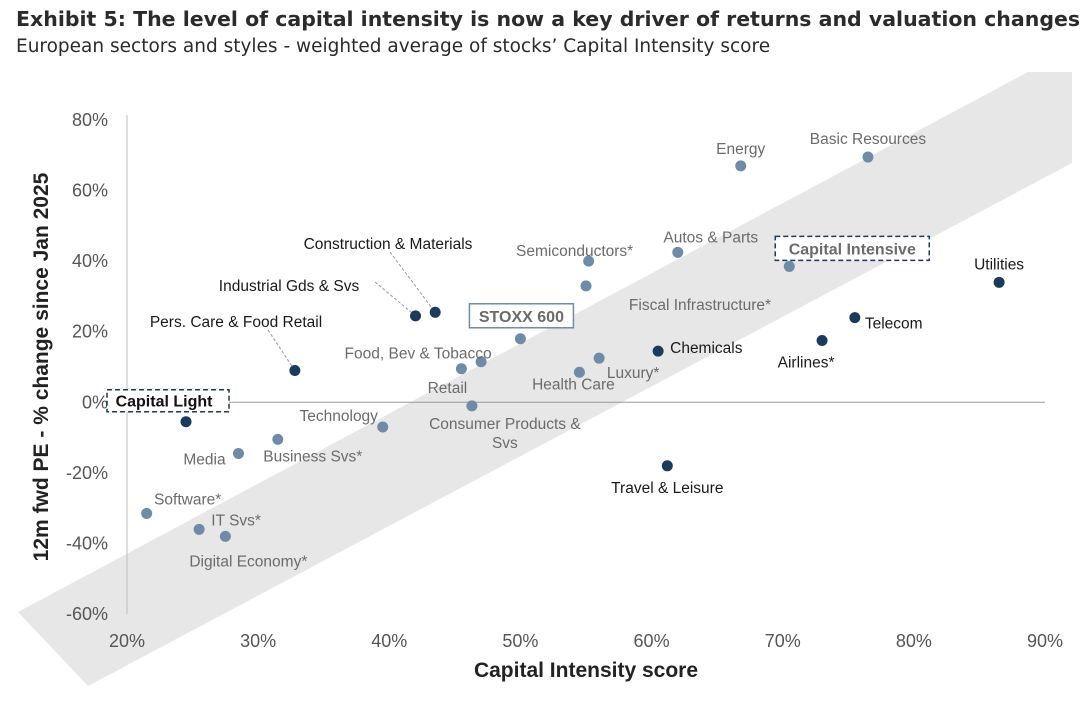  Describe the element at coordinates (187, 499) in the screenshot. I see `point-label: Software*` at that location.